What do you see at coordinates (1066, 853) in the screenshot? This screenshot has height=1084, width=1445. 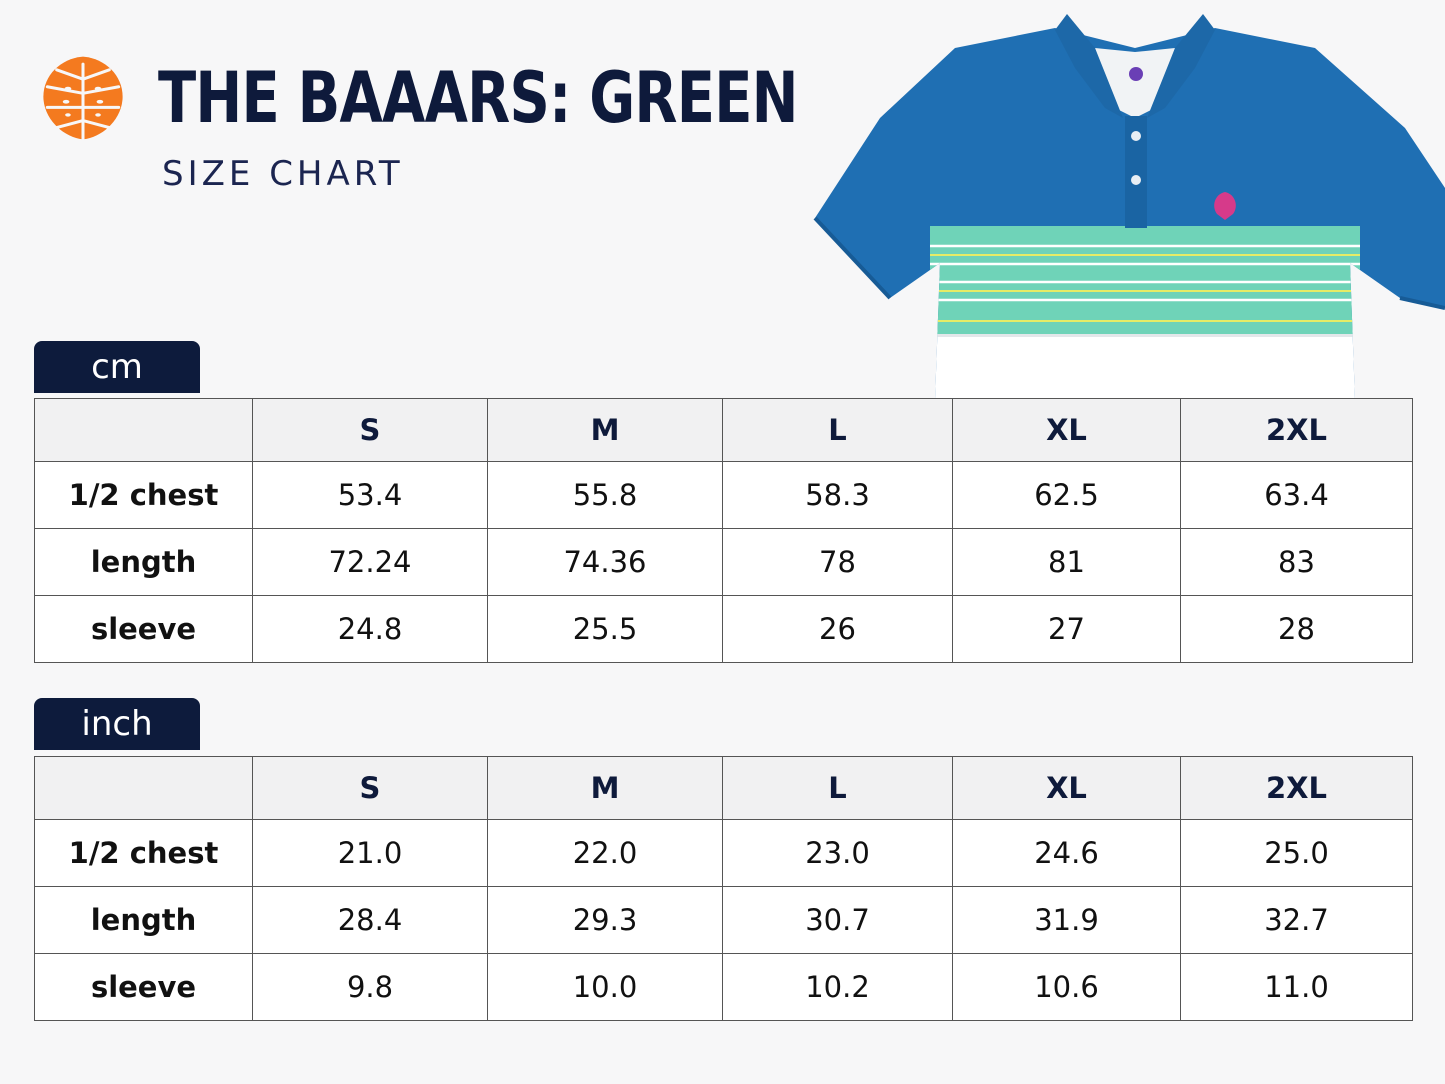 I see `table-cell: 24.6` at bounding box center [1066, 853].